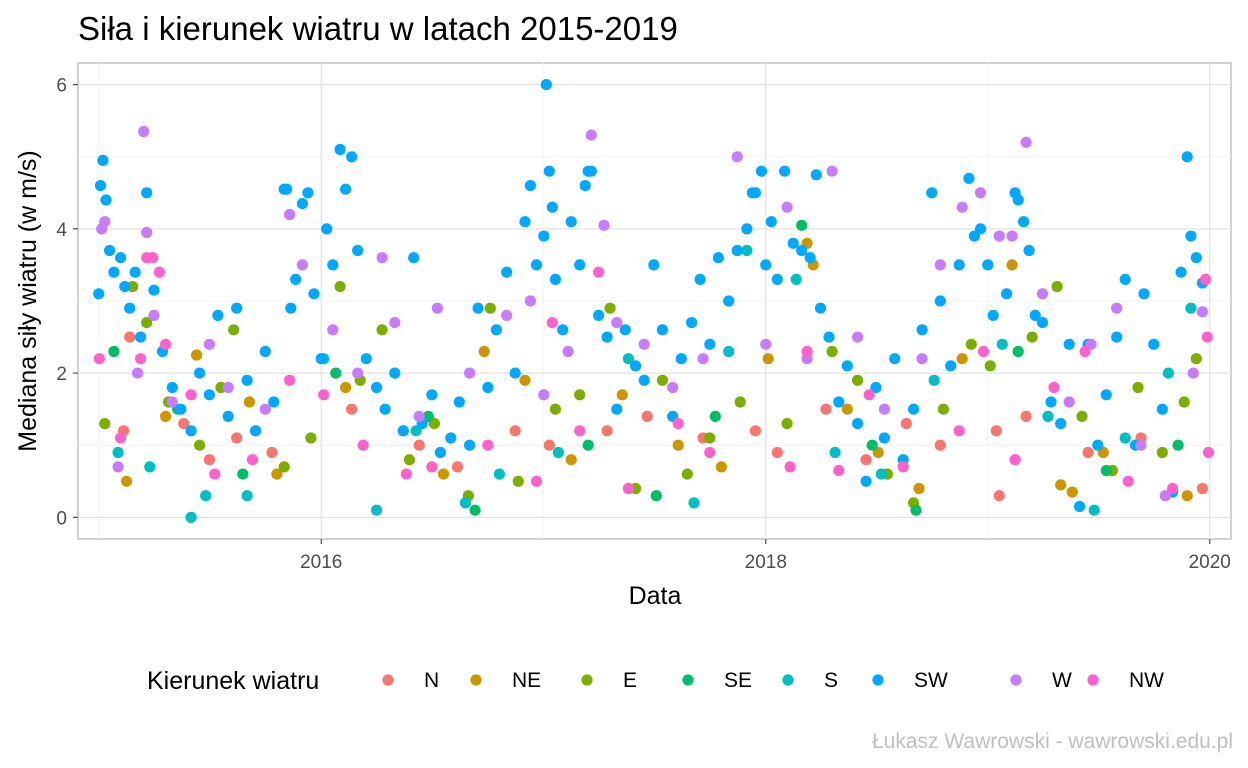 The height and width of the screenshot is (768, 1248). What do you see at coordinates (765, 556) in the screenshot?
I see `x-axis: 2016 2018 2020` at bounding box center [765, 556].